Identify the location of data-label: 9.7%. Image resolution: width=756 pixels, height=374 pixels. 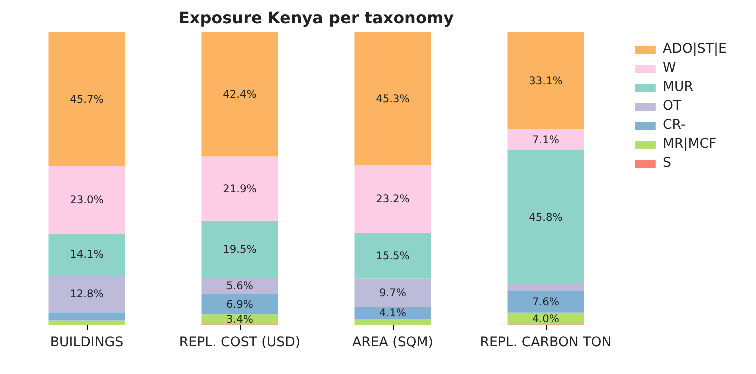
(393, 293).